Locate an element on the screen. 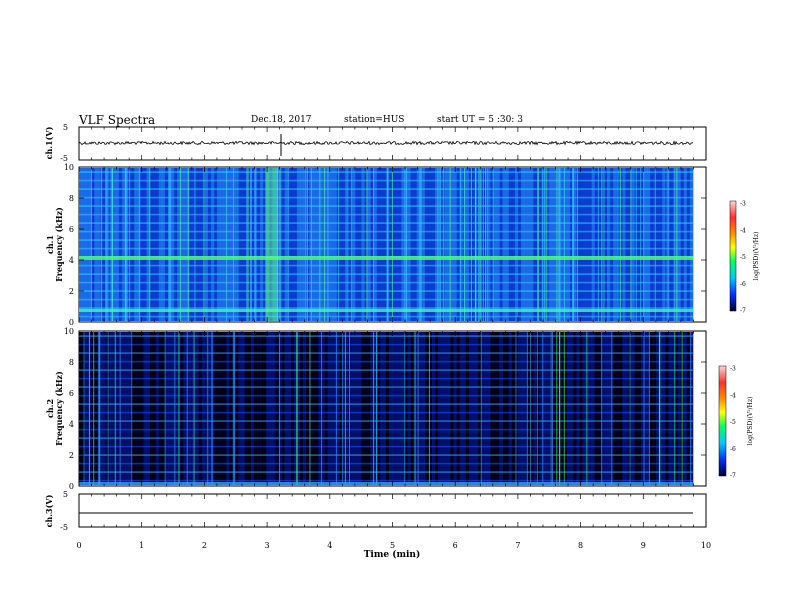 This screenshot has width=792, height=612. ch3-ytick-bottom: -5 is located at coordinates (64, 527).